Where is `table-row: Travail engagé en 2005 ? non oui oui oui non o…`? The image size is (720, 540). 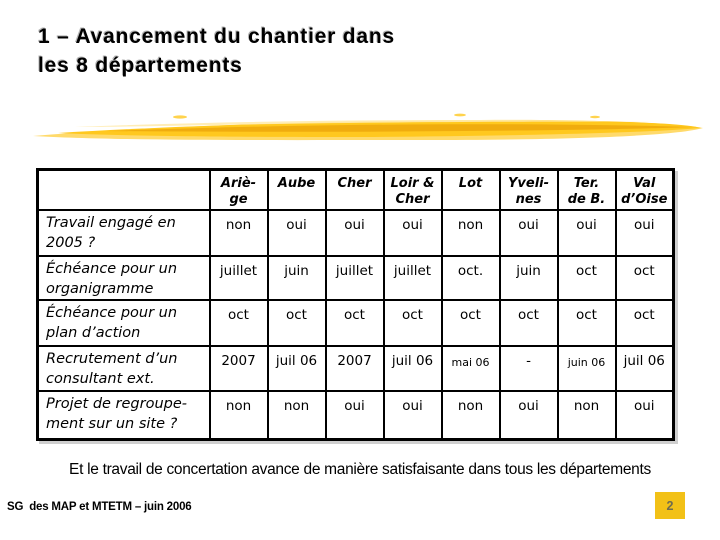
table-row: Travail engagé en 2005 ? non oui oui oui non o… is located at coordinates (355, 233).